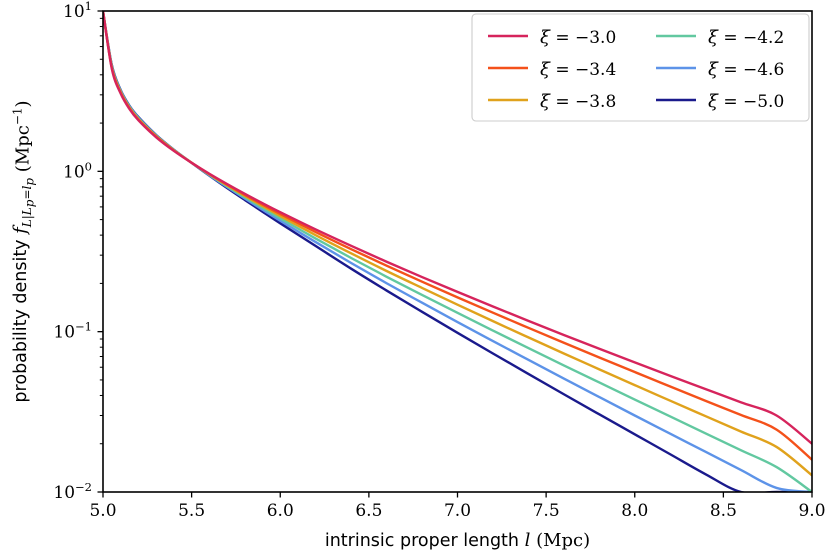  I want to click on legend-item-neg3-0: ξ = −3.0, so click(552, 37).